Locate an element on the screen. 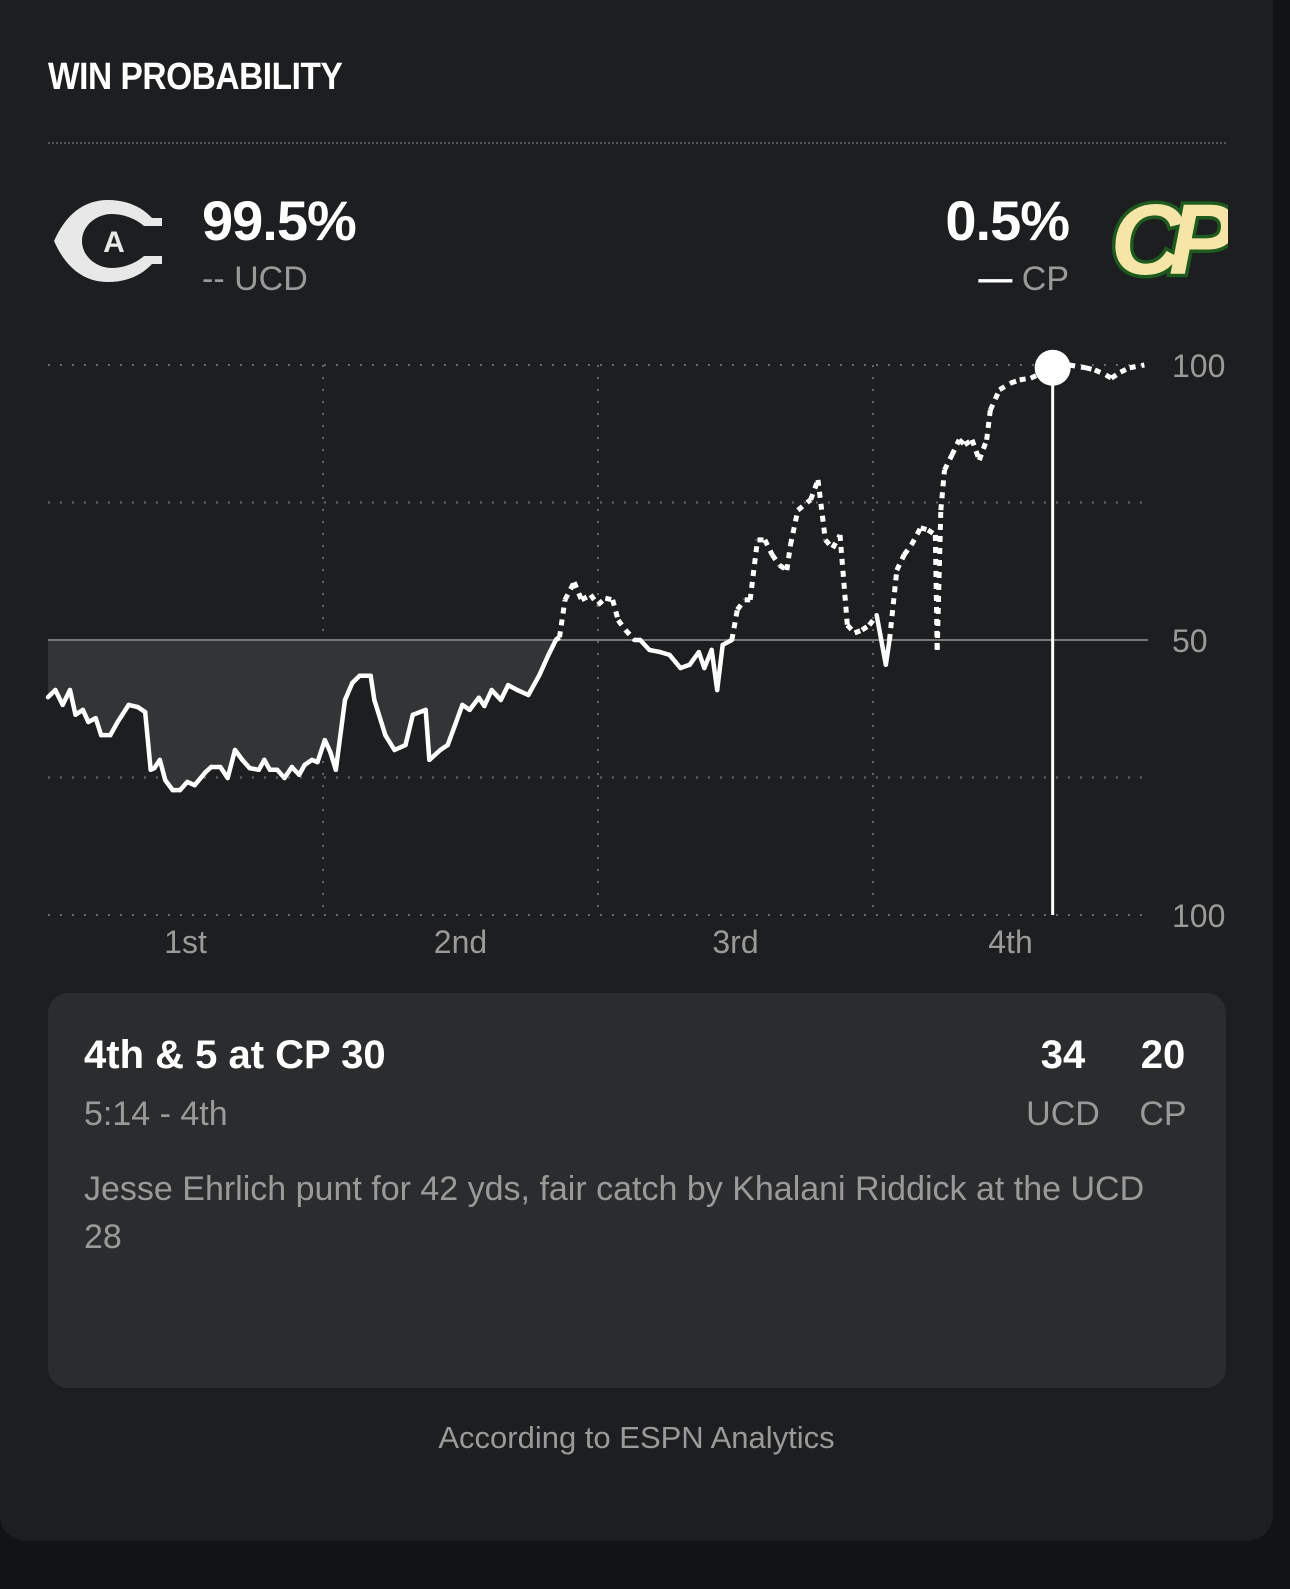 The image size is (1290, 1589). ucd-score: 34 is located at coordinates (1063, 1055).